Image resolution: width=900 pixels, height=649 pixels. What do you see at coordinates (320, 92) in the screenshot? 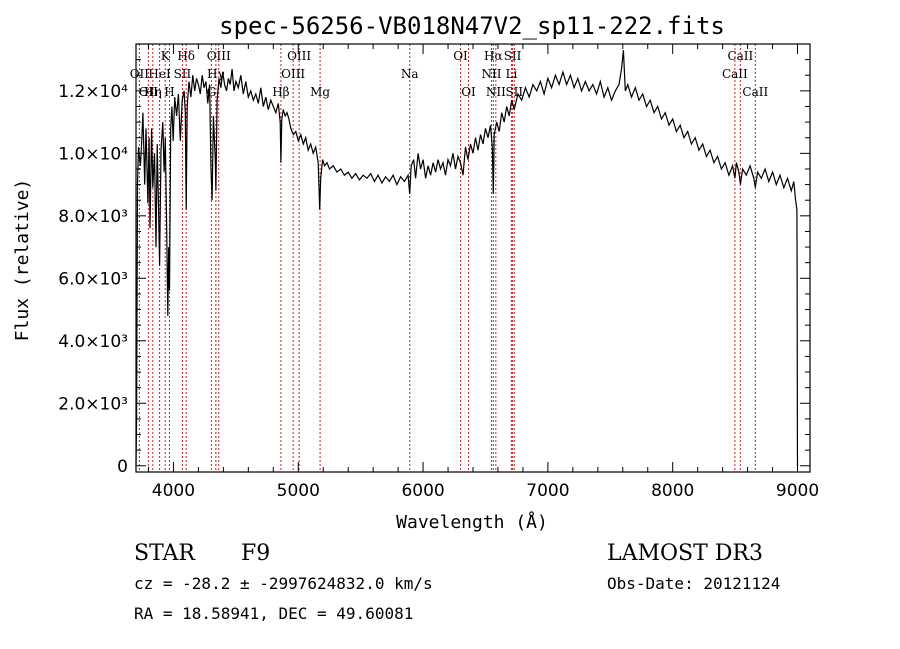
I see `spectral-line-label: Mg` at bounding box center [320, 92].